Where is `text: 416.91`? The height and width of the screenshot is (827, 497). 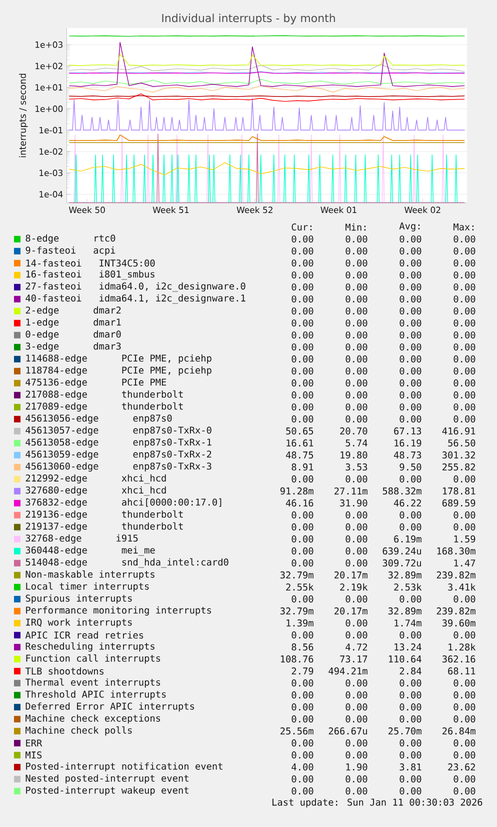 text: 416.91 is located at coordinates (459, 431).